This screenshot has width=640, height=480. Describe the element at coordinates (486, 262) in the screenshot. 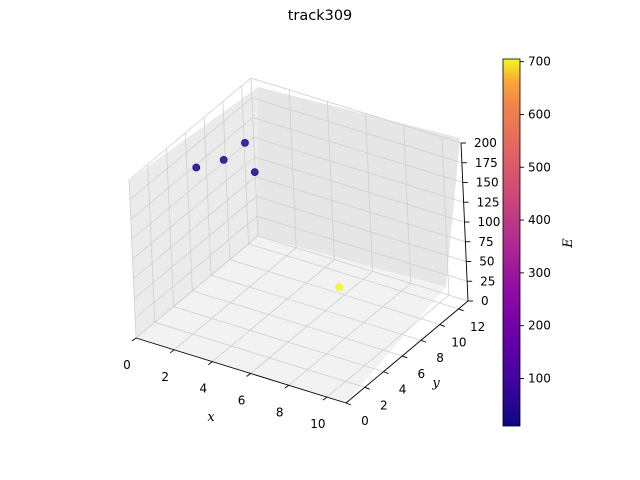

I see `z-tick-label: 50` at that location.